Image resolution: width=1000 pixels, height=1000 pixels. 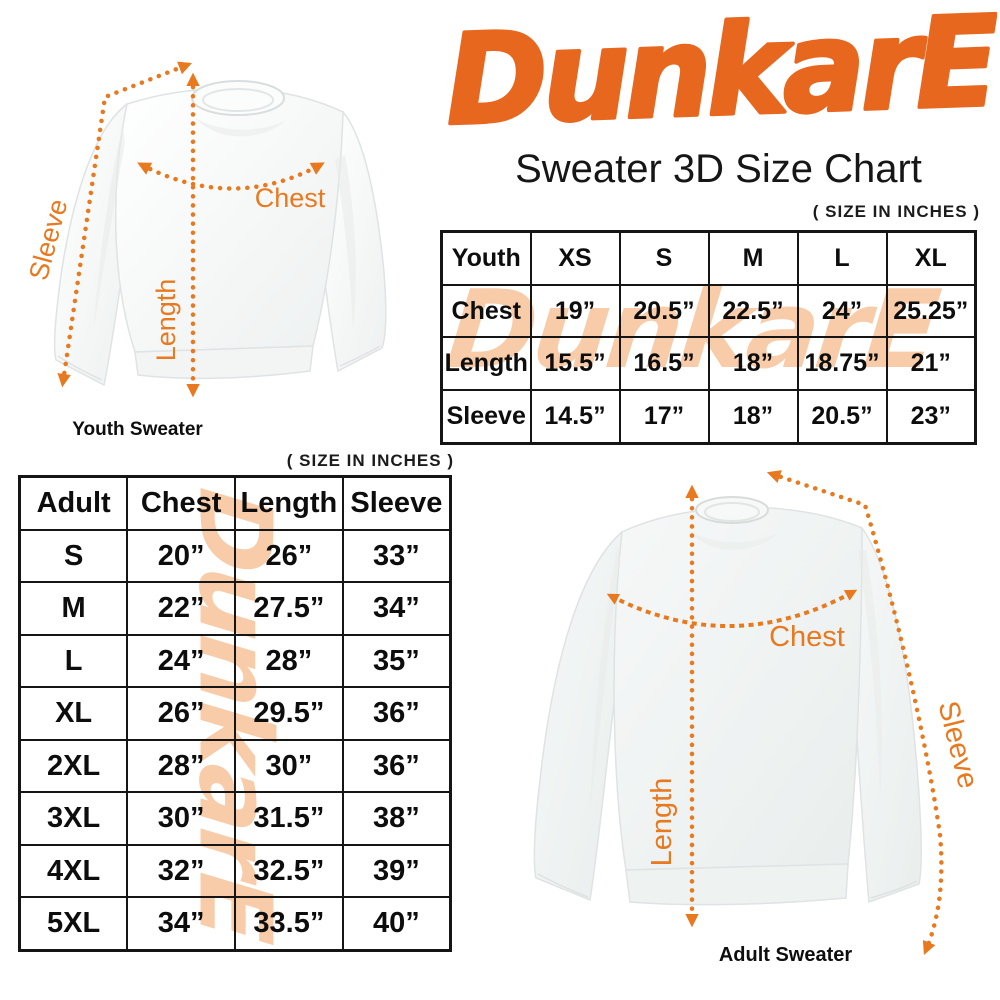 I want to click on youth-sweater-art, so click(x=220, y=233).